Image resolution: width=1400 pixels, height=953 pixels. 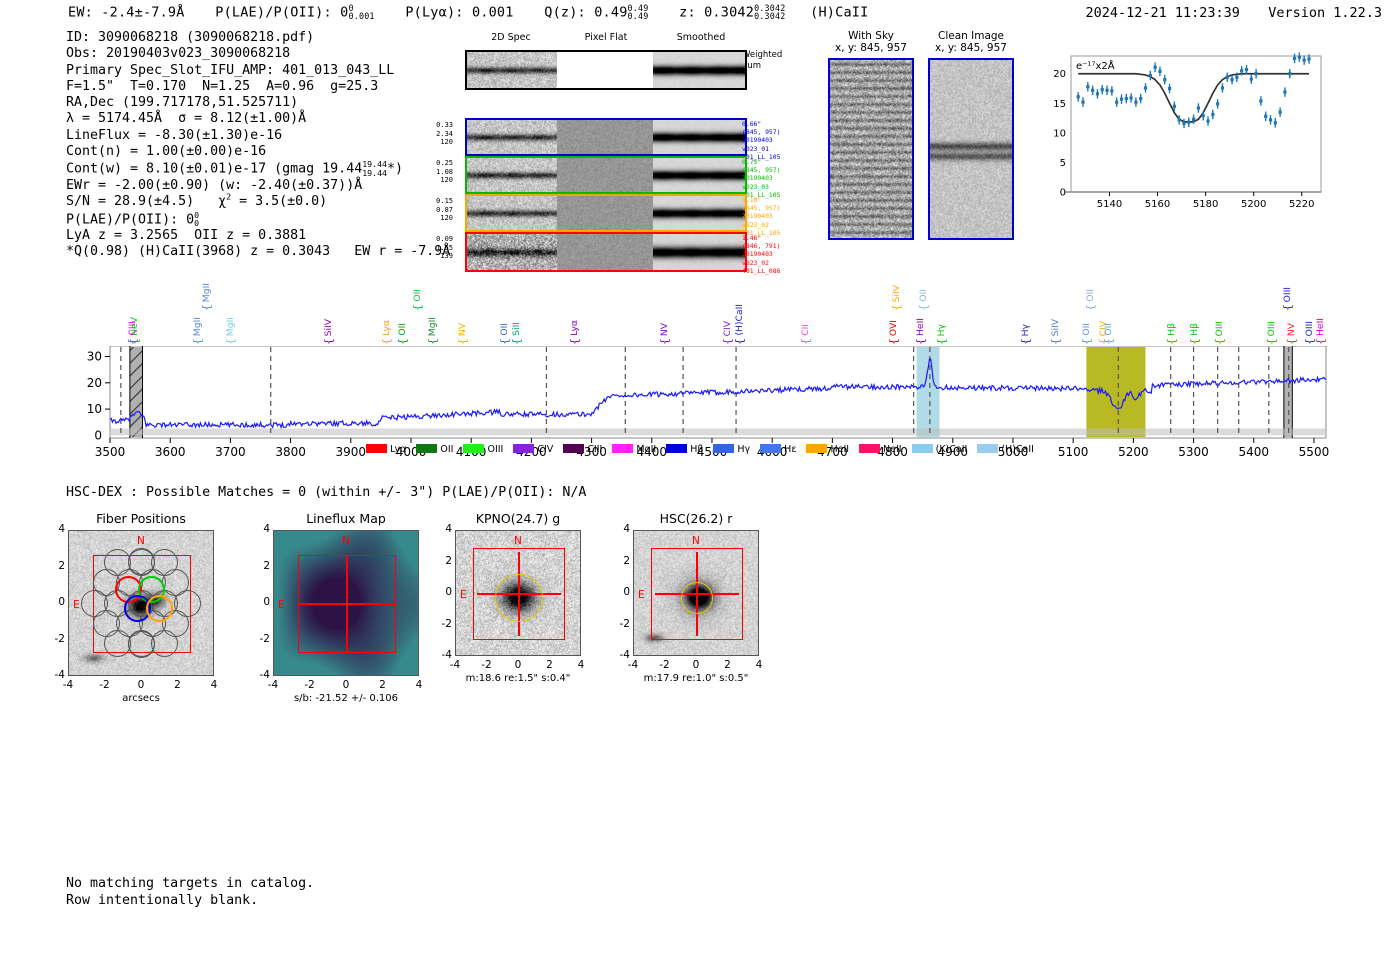 What do you see at coordinates (770, 12) in the screenshot?
I see `header-z-errors: 0.3042 0.3042` at bounding box center [770, 12].